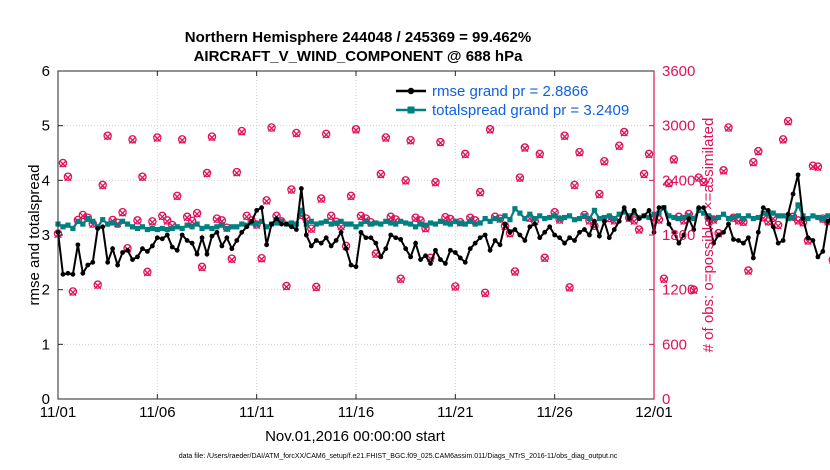 The image size is (830, 470). What do you see at coordinates (46, 180) in the screenshot?
I see `y-tick-label-left: 4` at bounding box center [46, 180].